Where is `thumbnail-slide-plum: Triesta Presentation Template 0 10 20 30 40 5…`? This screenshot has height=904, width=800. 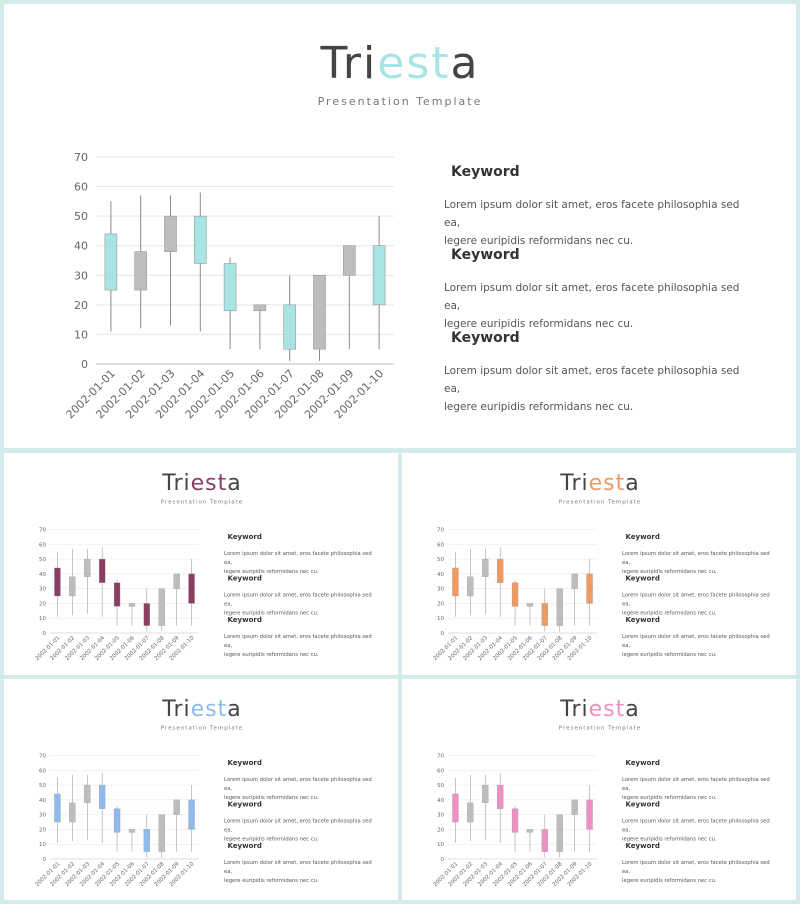
thumbnail-slide-plum: Triesta Presentation Template 0 10 20 30 40 5… is located at coordinates (201, 564).